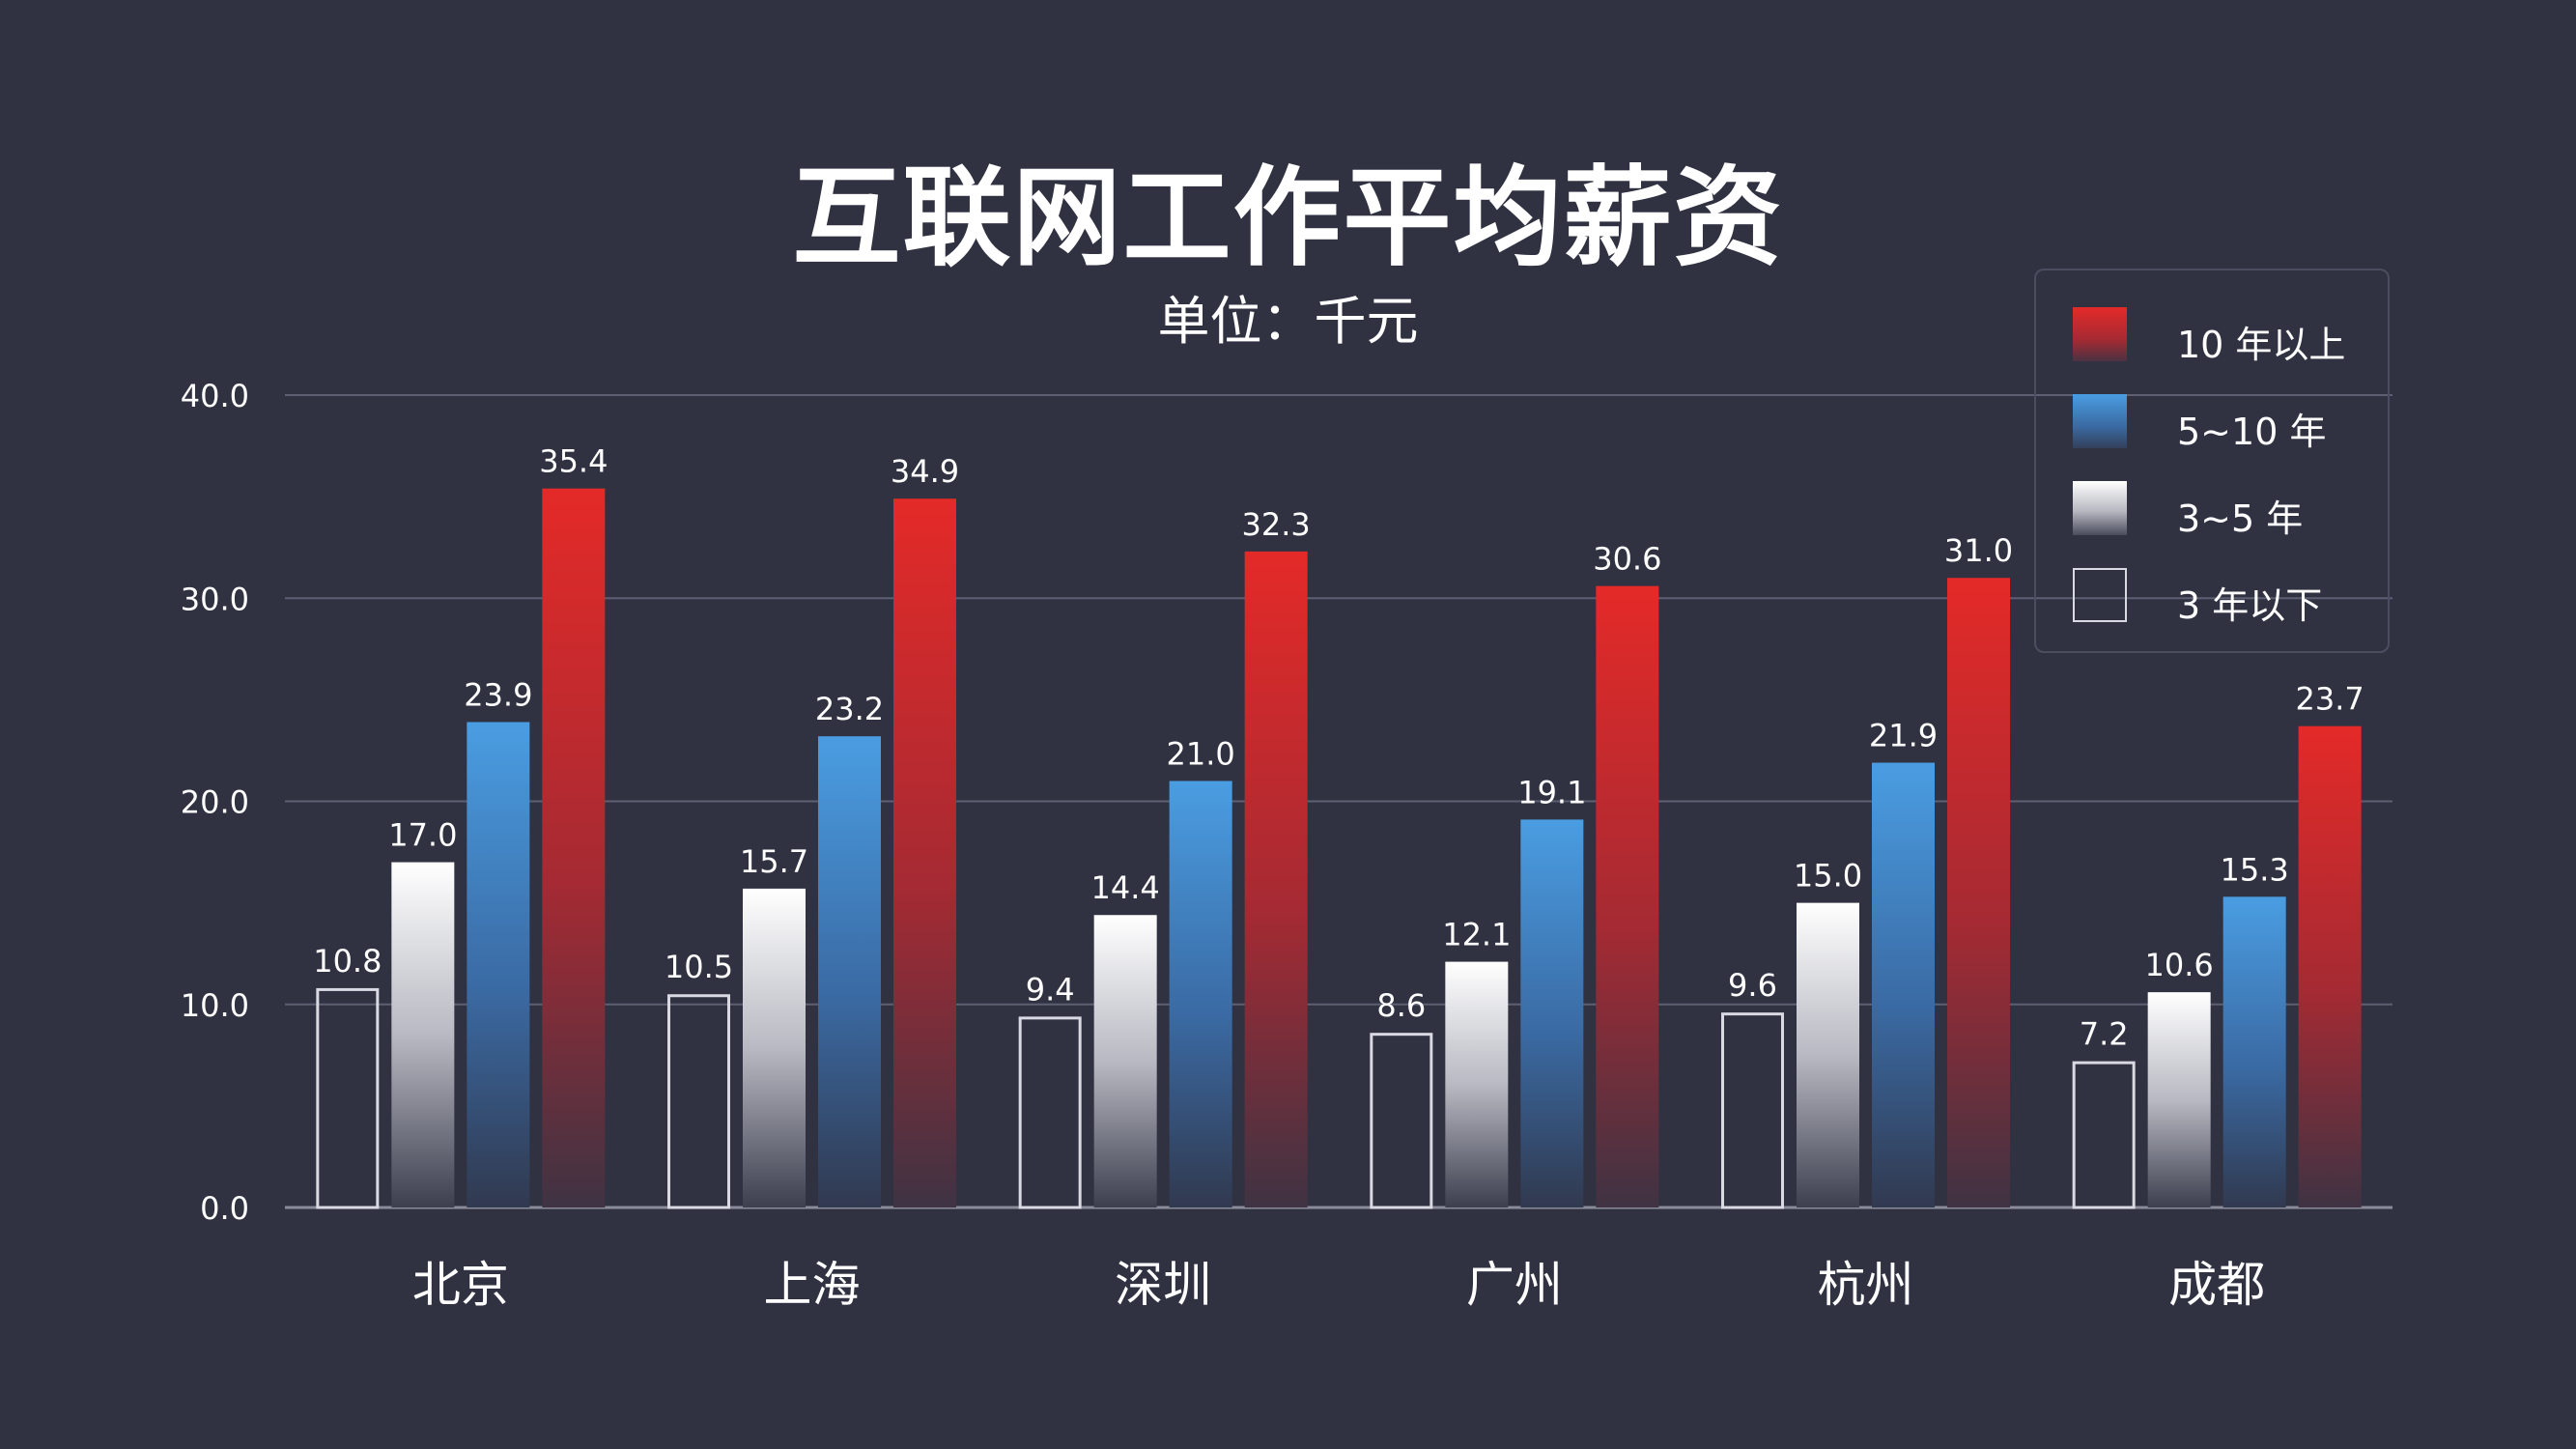  Describe the element at coordinates (215, 396) in the screenshot. I see `y-tick-label: 40.0` at that location.